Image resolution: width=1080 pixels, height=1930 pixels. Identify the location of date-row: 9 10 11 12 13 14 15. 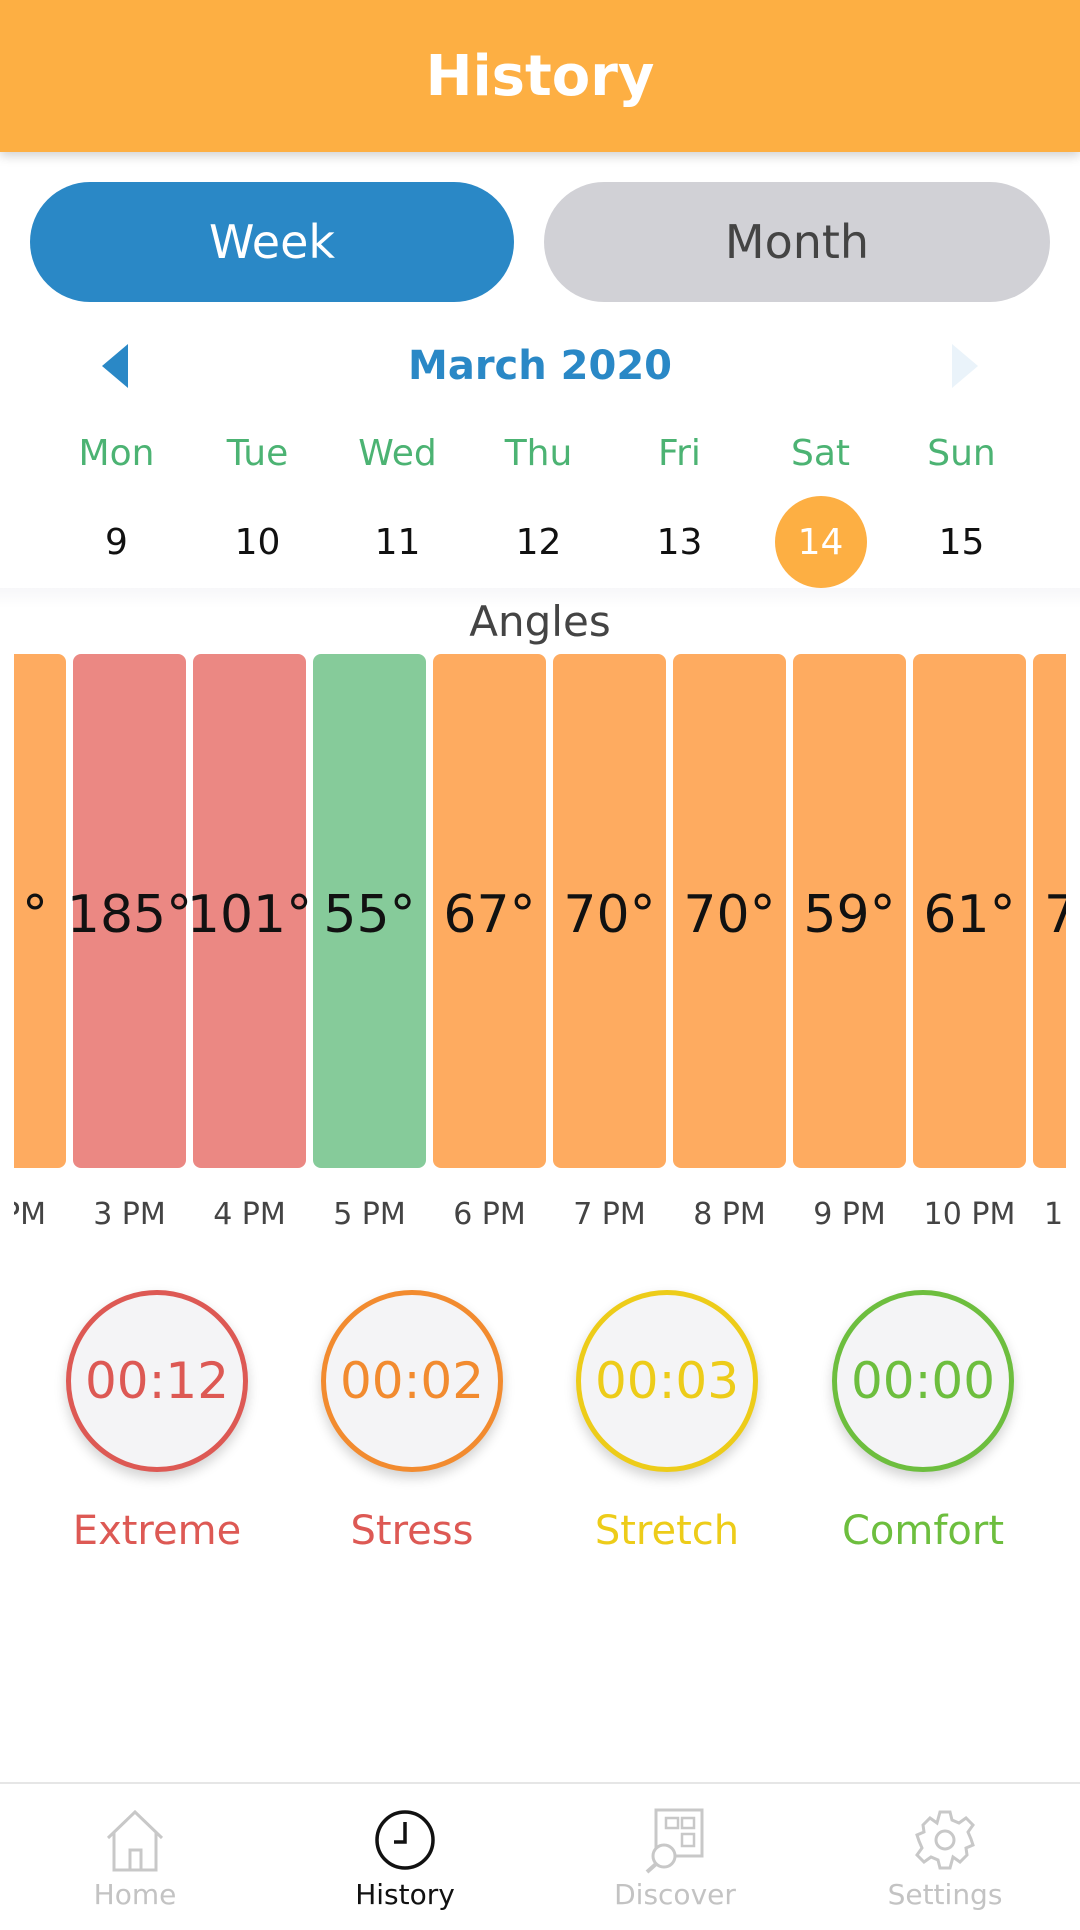
(540, 542).